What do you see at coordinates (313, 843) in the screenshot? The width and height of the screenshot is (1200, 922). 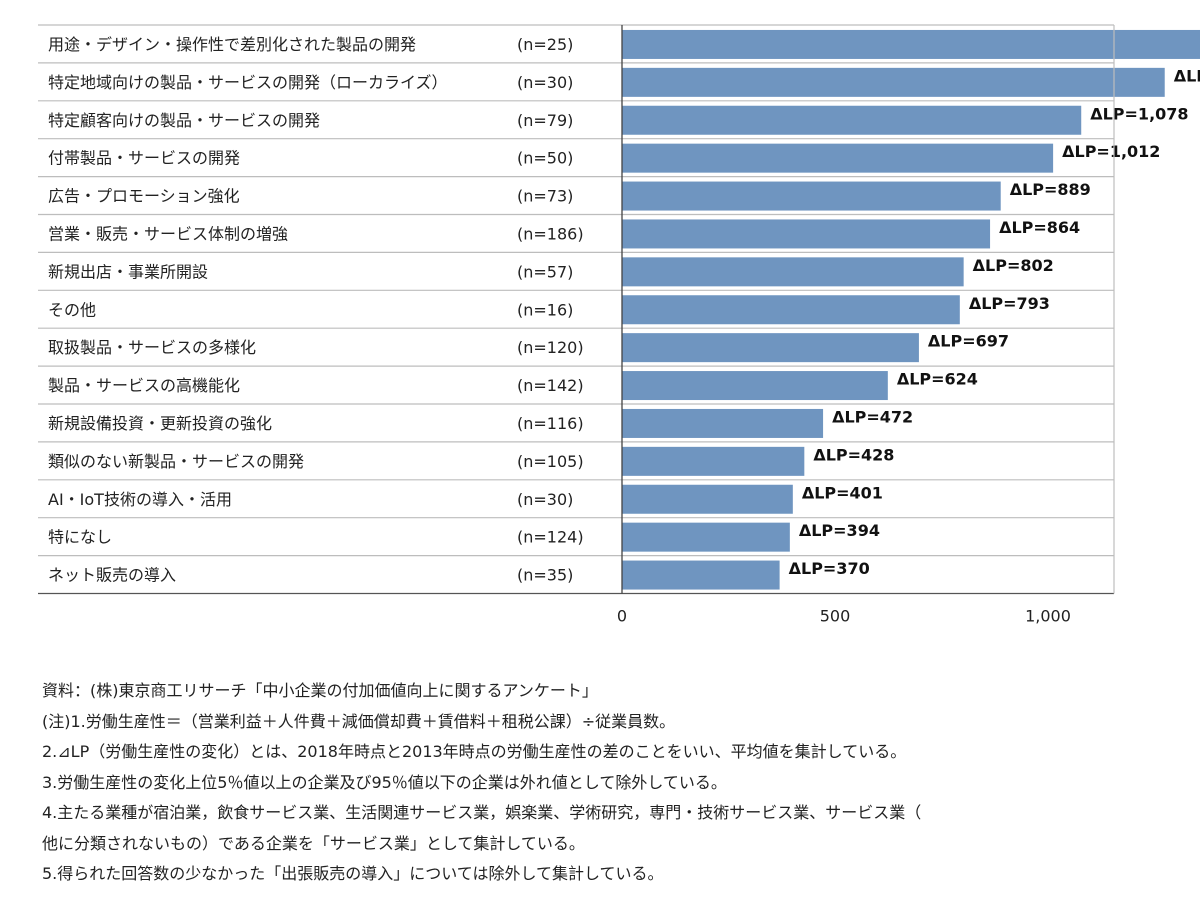 I see `note-4-cont: 他に分類されないもの）である企業を「サービス業」として集計している。` at bounding box center [313, 843].